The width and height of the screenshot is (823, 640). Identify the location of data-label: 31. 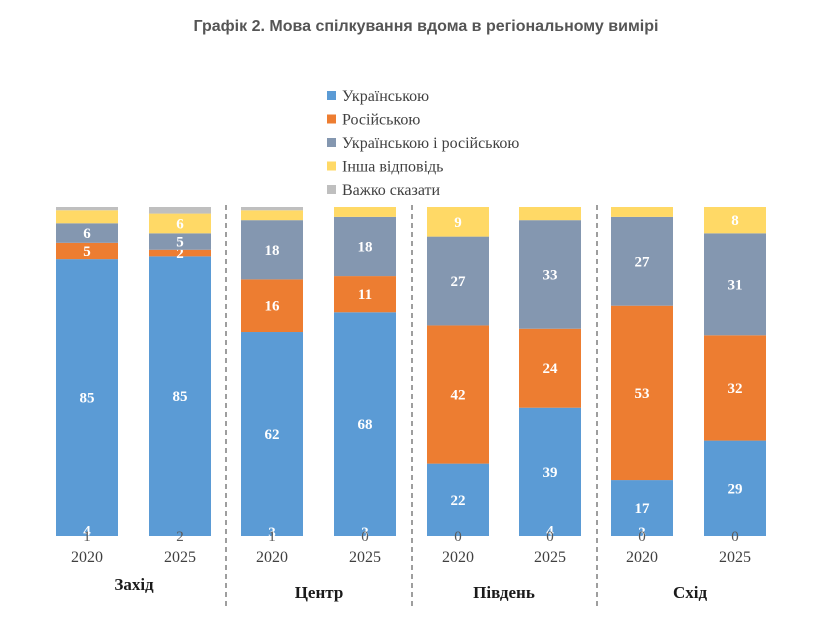
(735, 285).